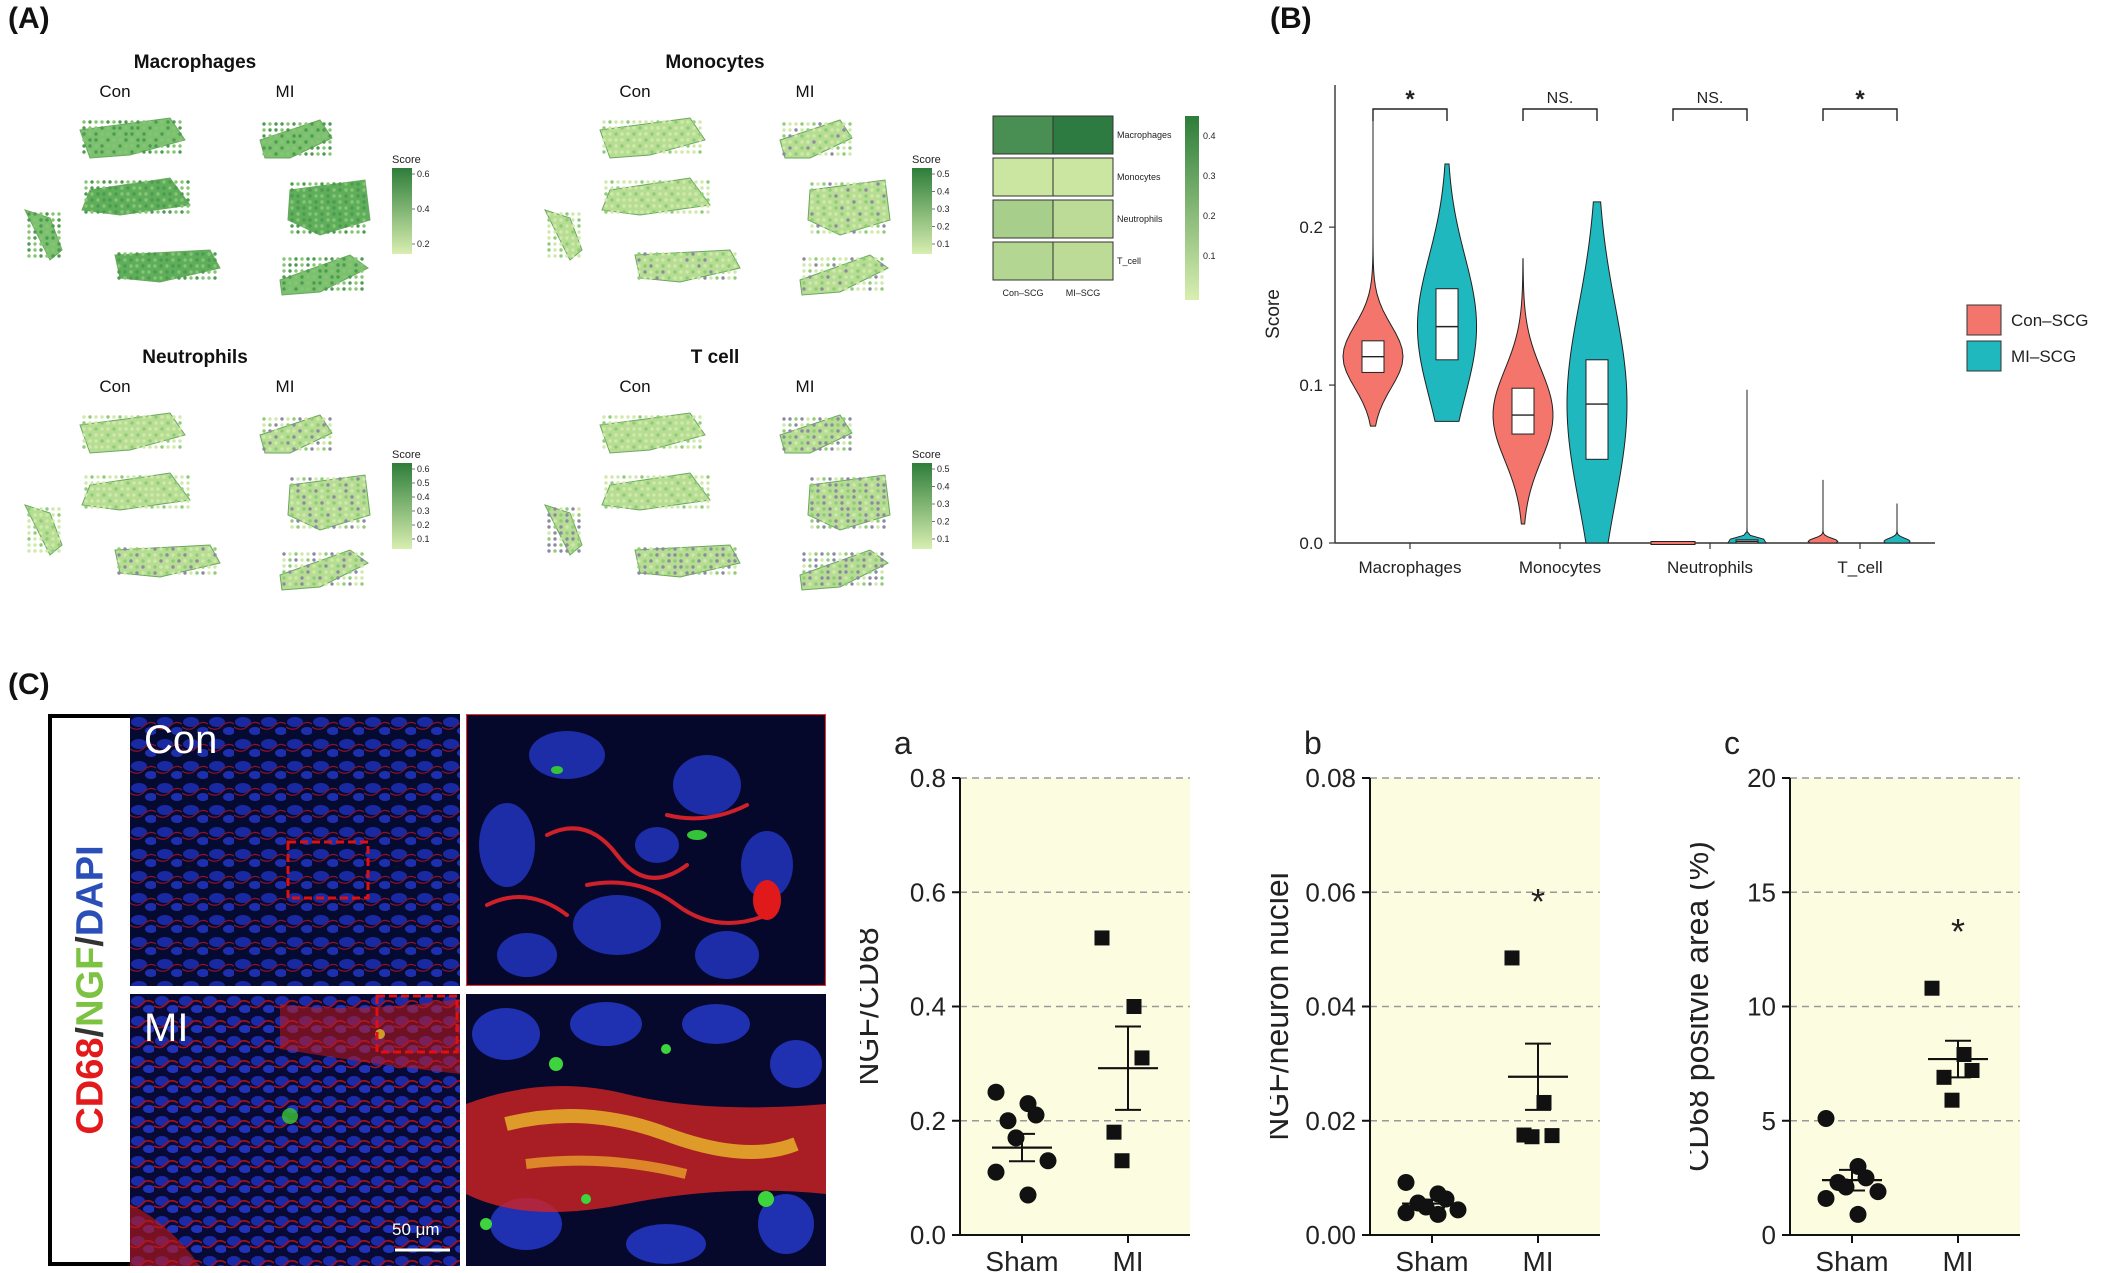  Describe the element at coordinates (755, 182) in the screenshot. I see `spatial-plot: Monocytes Con MI Score 0.5 0.4 0.3 0.2 0.1` at that location.